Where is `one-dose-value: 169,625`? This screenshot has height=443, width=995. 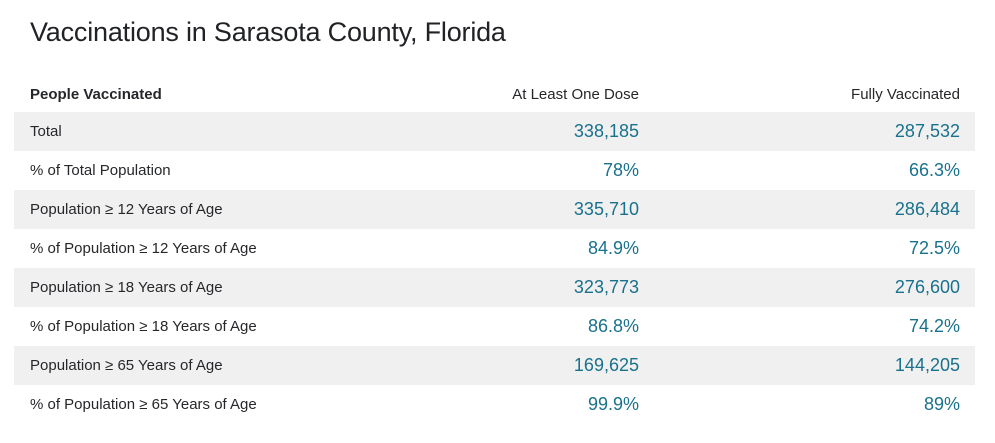 one-dose-value: 169,625 is located at coordinates (606, 365).